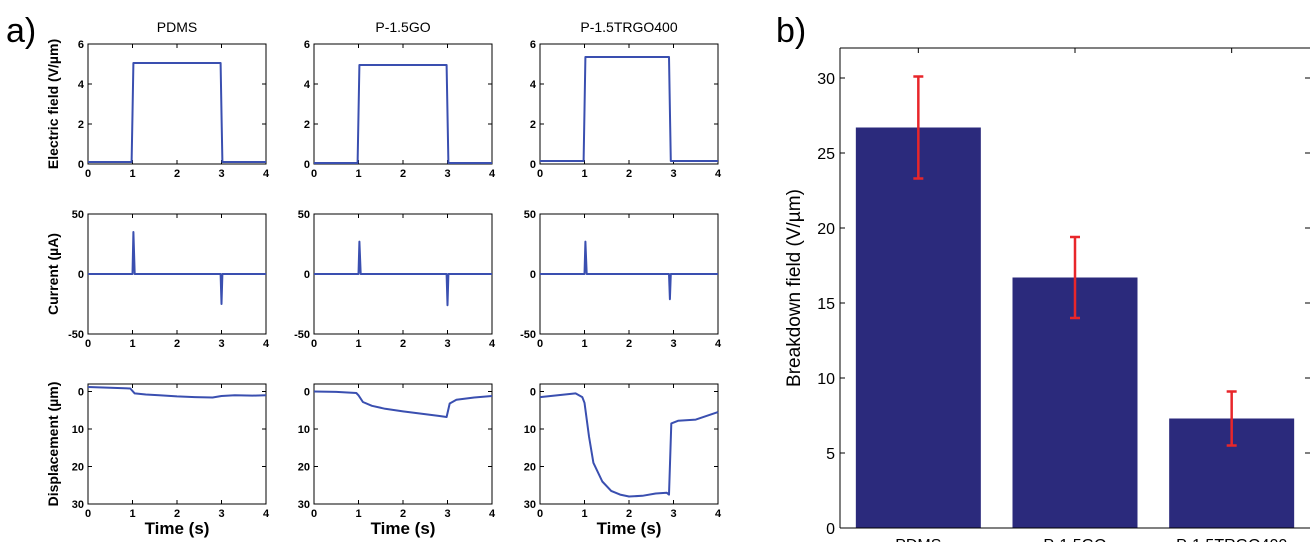  I want to click on subplot-title: P-1.5TRGO400, so click(628, 27).